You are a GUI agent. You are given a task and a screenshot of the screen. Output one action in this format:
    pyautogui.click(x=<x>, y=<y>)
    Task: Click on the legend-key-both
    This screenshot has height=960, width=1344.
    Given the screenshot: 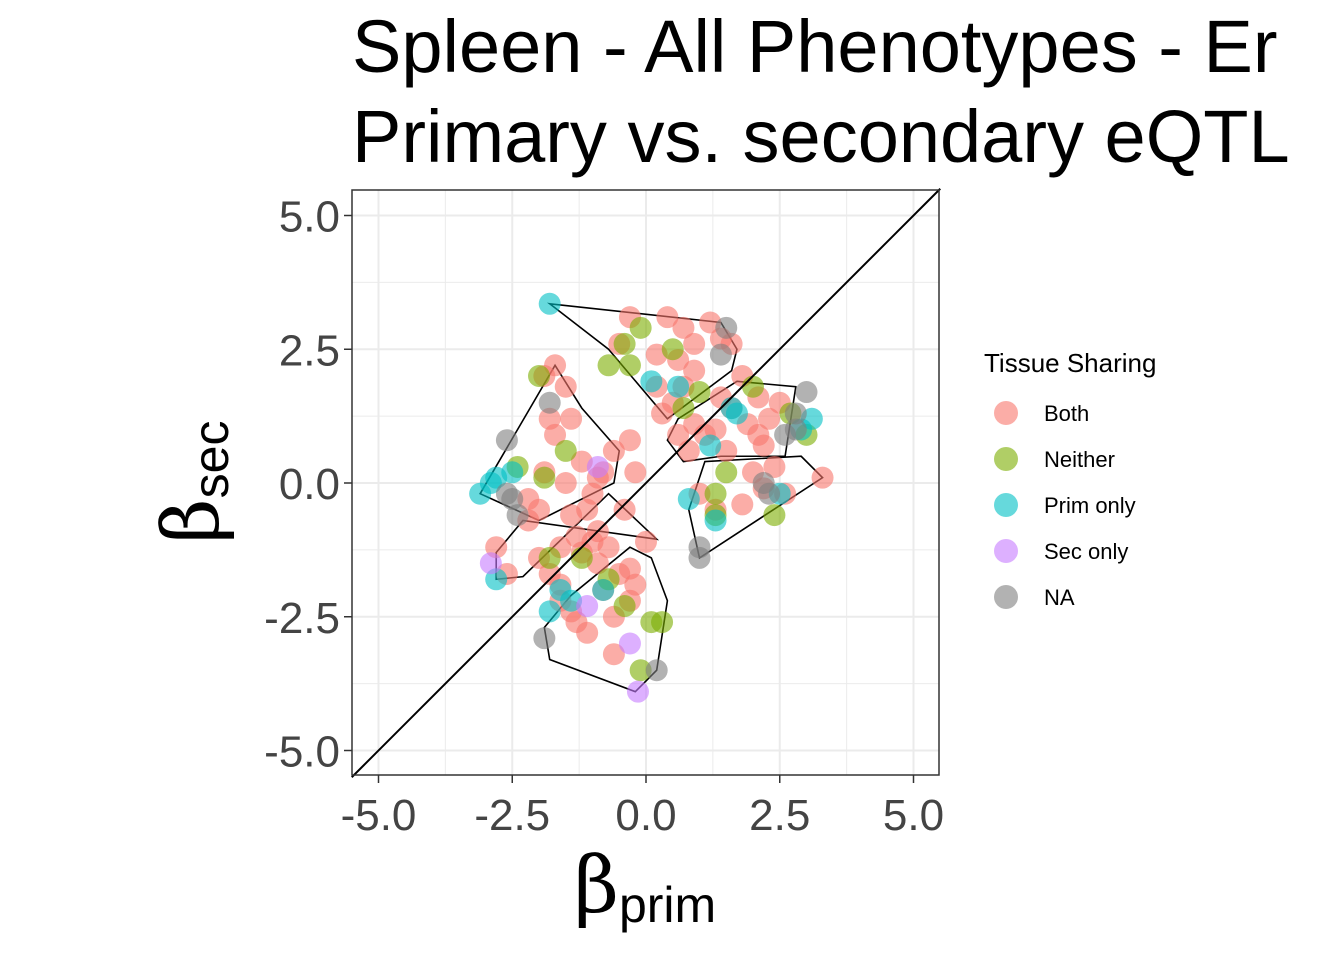 What is the action you would take?
    pyautogui.click(x=1006, y=413)
    